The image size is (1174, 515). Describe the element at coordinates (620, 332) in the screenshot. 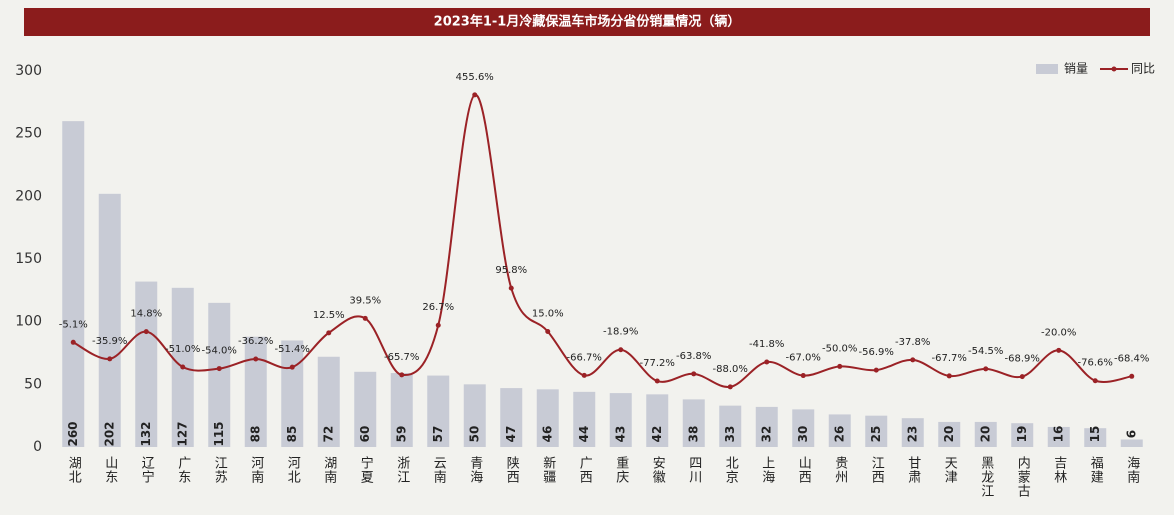

I see `line-label: -18.9%` at that location.